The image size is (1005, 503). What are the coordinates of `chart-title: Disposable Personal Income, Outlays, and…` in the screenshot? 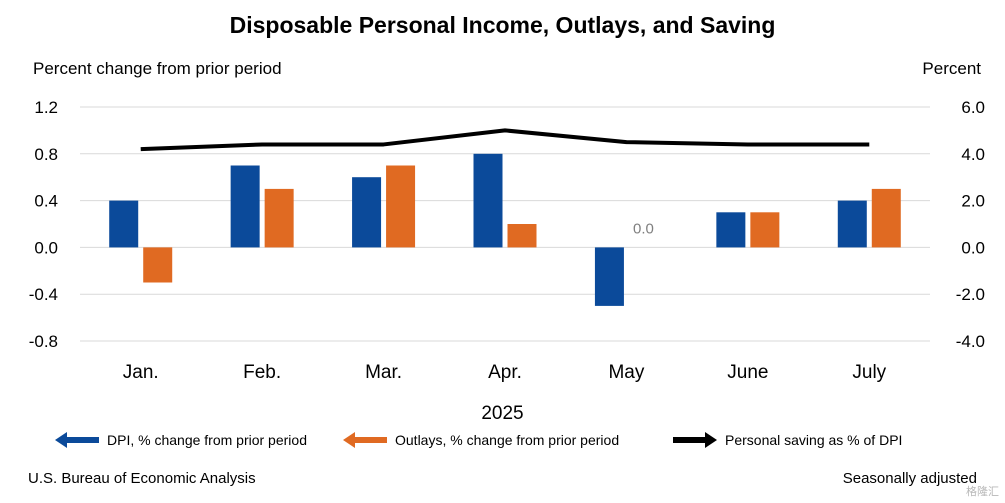 It's located at (502, 25).